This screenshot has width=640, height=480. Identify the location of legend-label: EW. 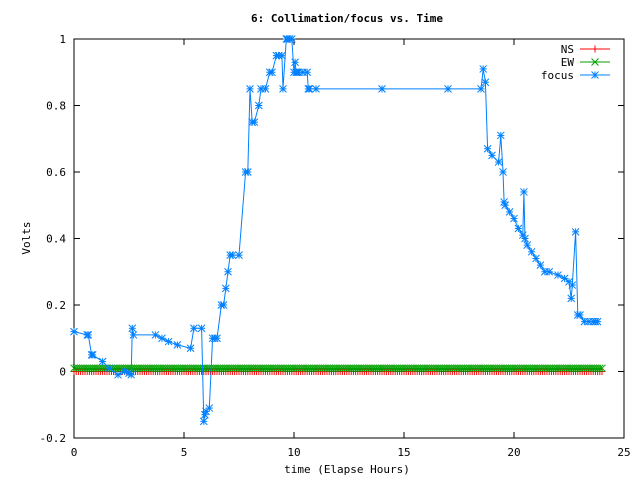
(568, 62).